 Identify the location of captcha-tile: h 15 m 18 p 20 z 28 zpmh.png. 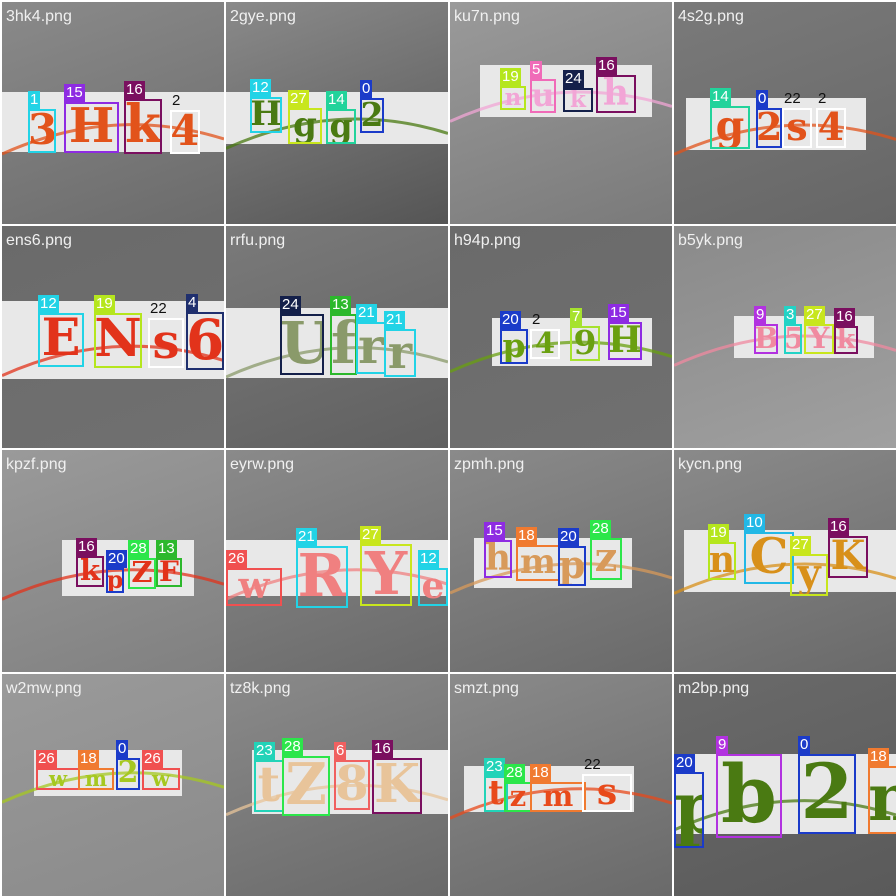
(561, 561).